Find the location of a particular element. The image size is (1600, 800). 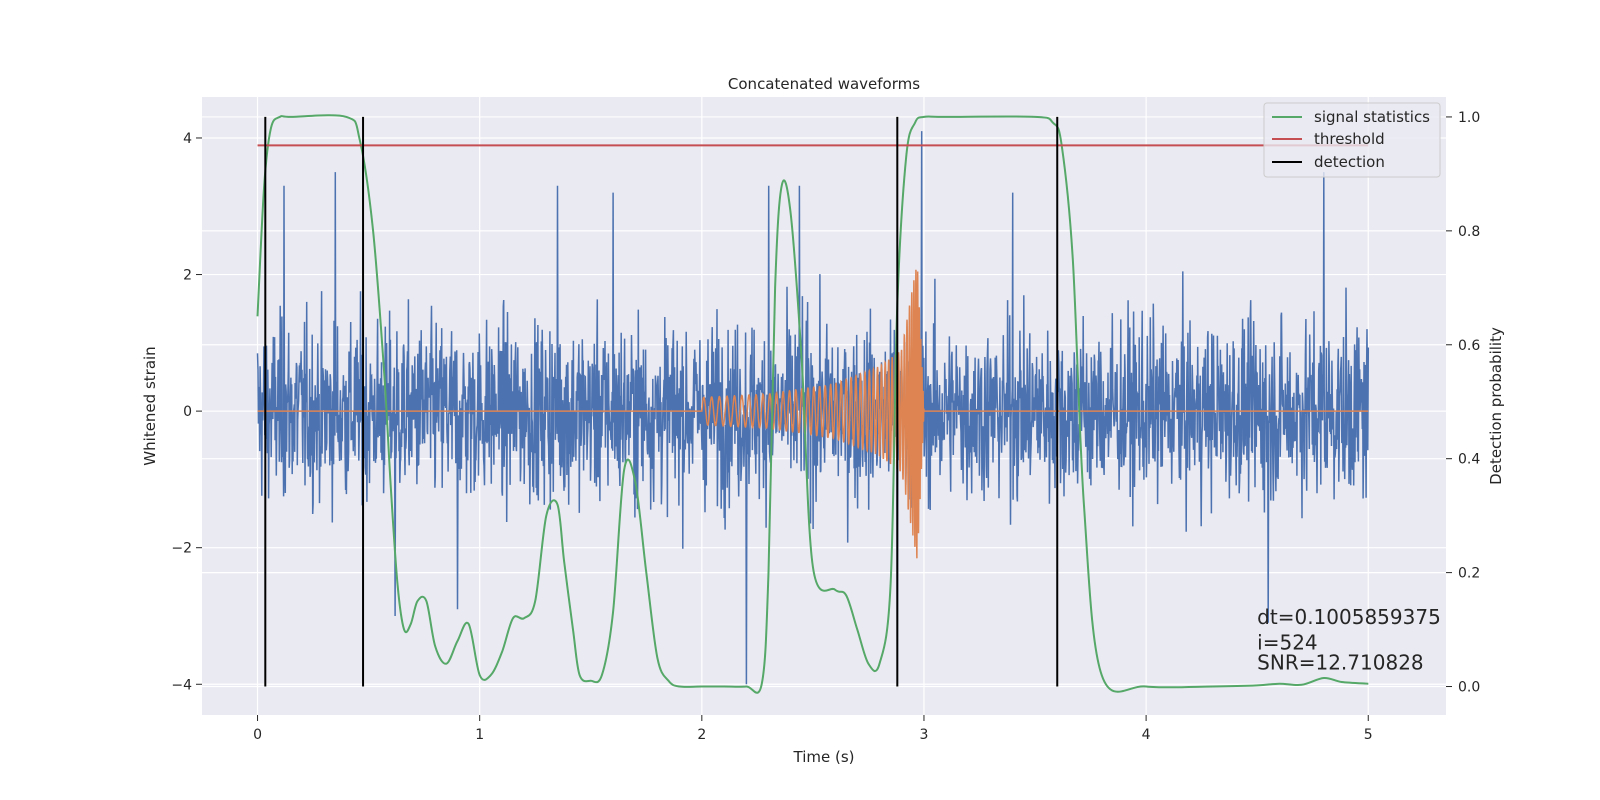

y-tick-label-right: 0.6 is located at coordinates (1469, 346).